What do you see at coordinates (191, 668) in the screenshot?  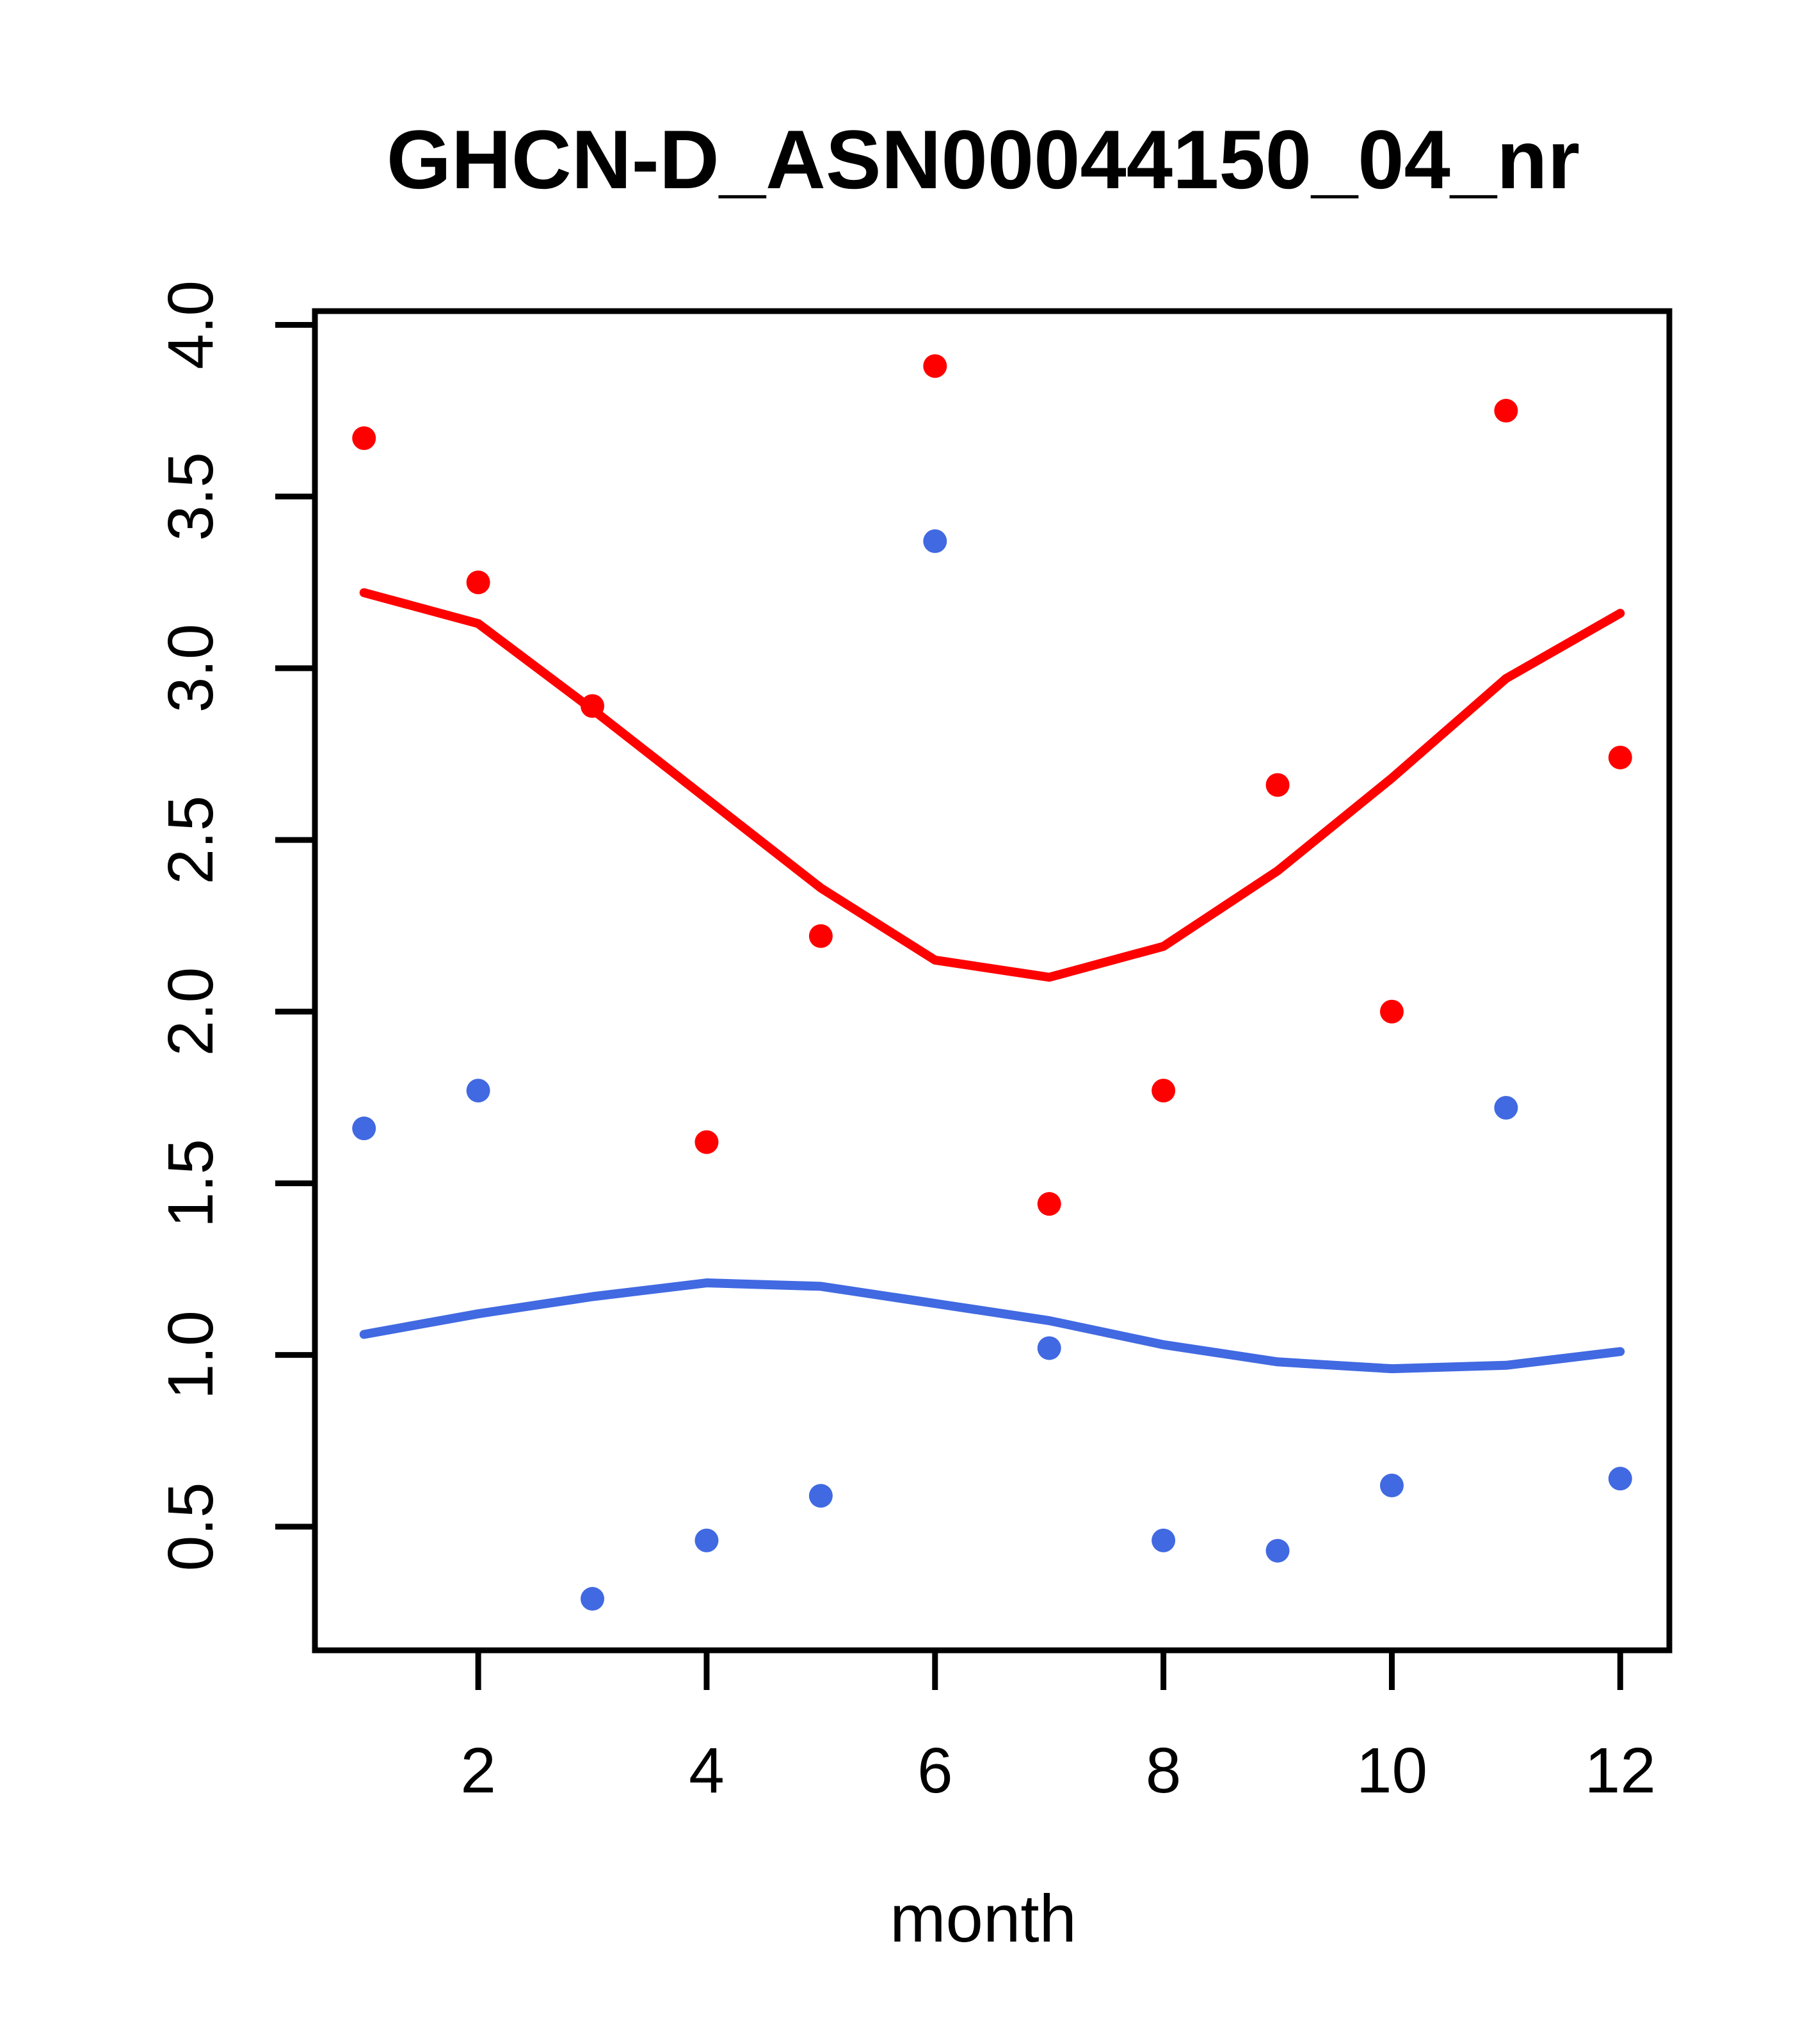 I see `y-tick-label: 3.0` at bounding box center [191, 668].